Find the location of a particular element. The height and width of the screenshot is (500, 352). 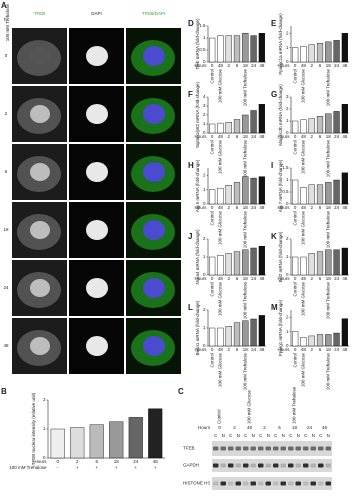

hours-value: 6 is located at coordinates (279, 427).